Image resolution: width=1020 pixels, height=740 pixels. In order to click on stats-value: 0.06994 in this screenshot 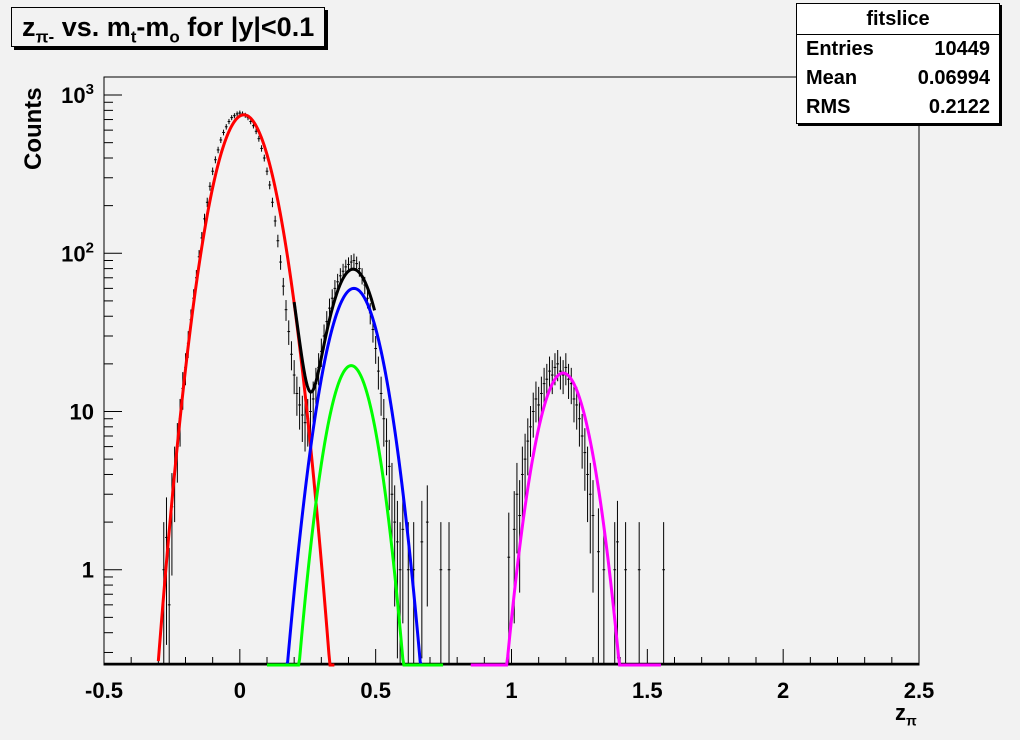, I will do `click(953, 78)`.